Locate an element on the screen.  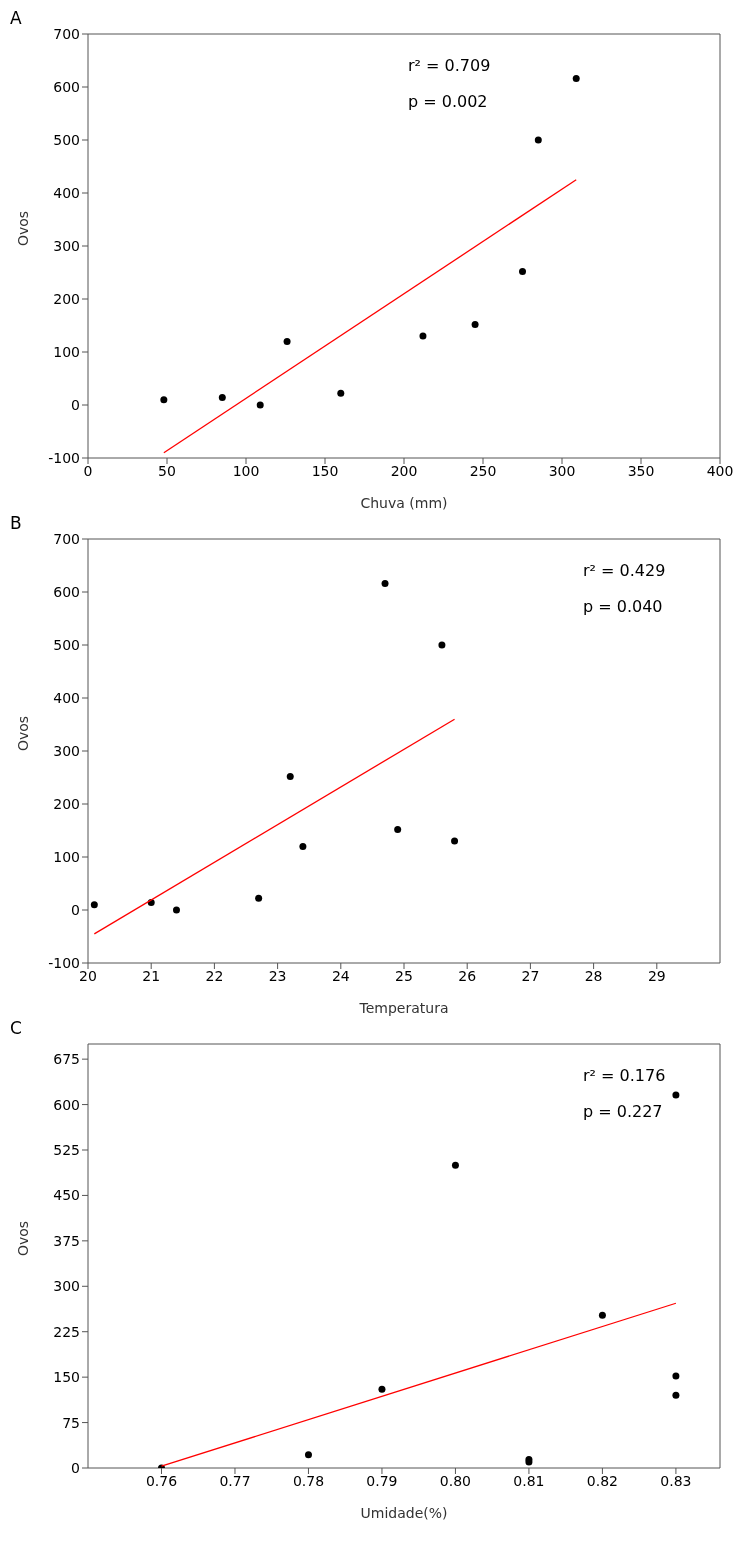
x-tick-label: 400 is located at coordinates (720, 470).